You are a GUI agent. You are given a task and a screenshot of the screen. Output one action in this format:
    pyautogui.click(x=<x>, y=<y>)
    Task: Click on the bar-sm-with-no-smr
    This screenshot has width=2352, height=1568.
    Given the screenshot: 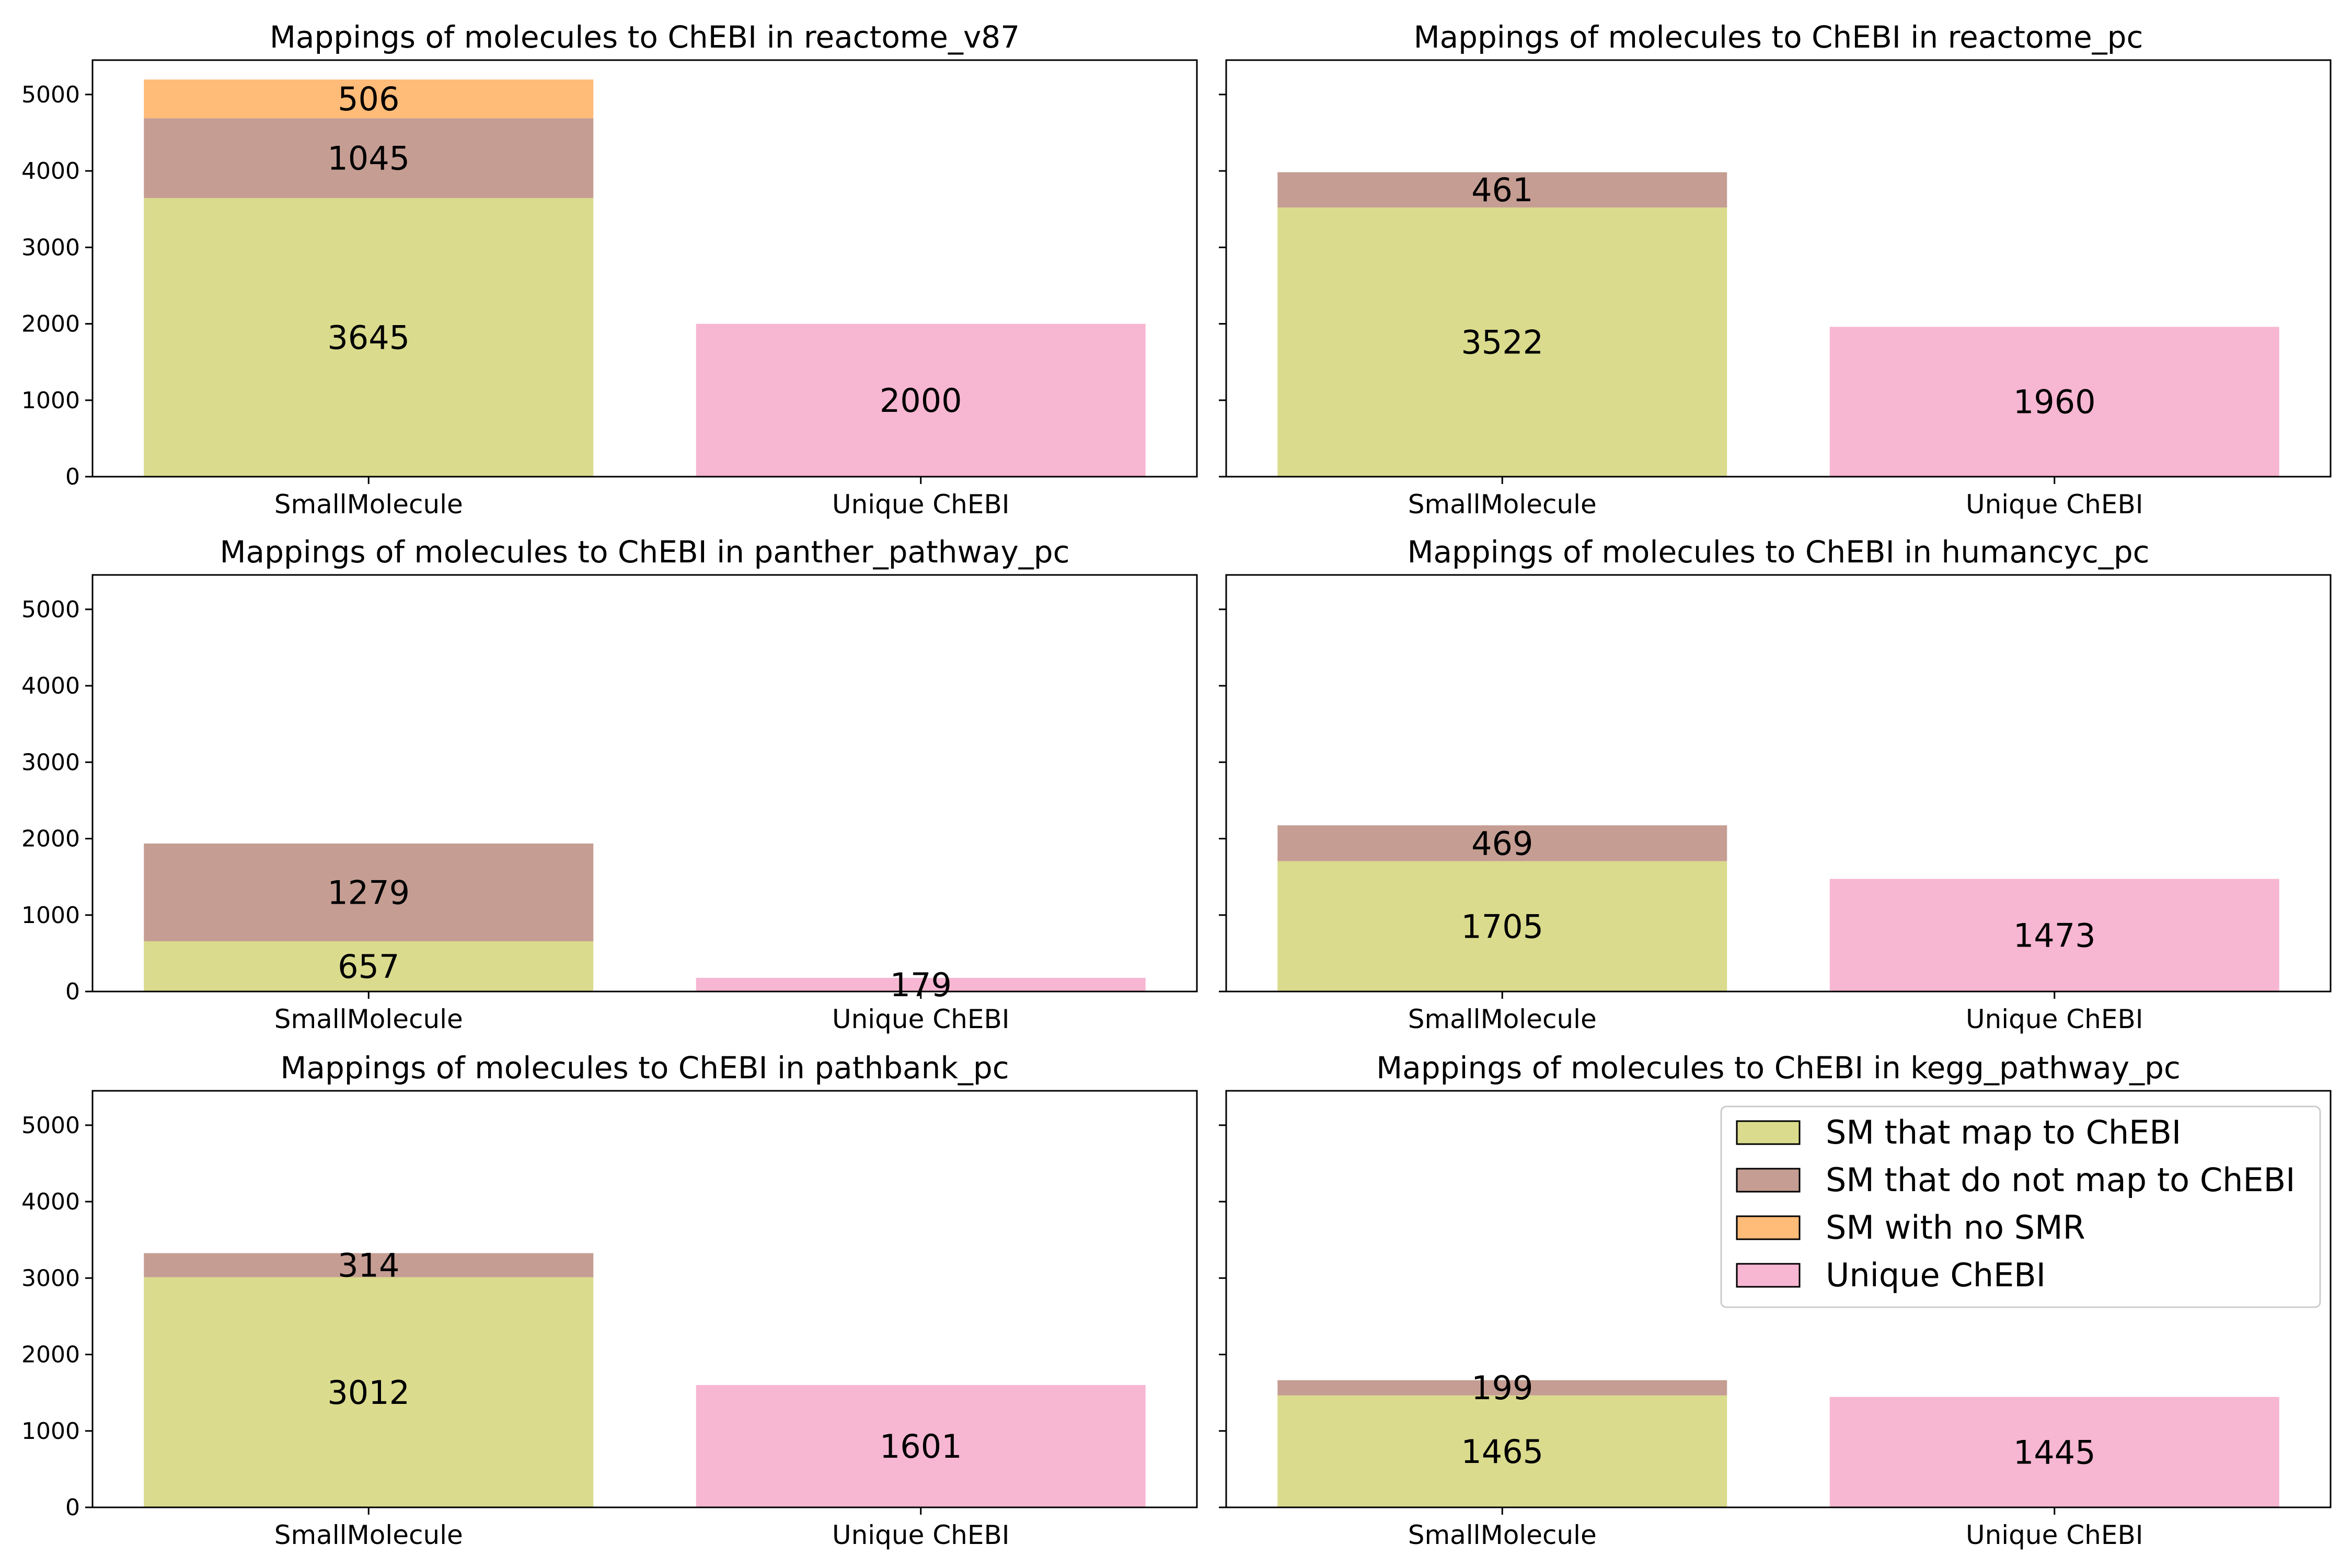 What is the action you would take?
    pyautogui.click(x=369, y=99)
    